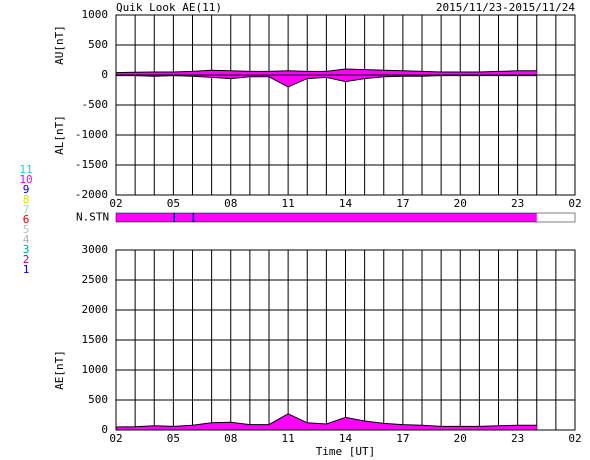 The image size is (590, 460). What do you see at coordinates (92, 217) in the screenshot?
I see `status-label: N.STN` at bounding box center [92, 217].